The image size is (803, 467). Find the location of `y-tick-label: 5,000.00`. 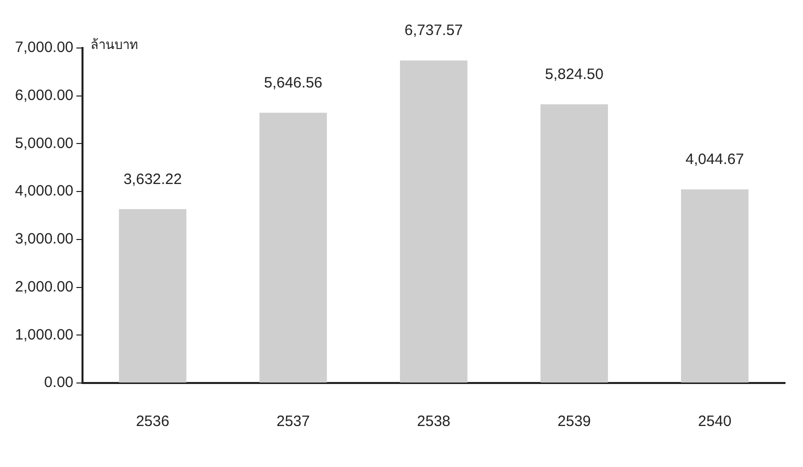

y-tick-label: 5,000.00 is located at coordinates (44, 143).